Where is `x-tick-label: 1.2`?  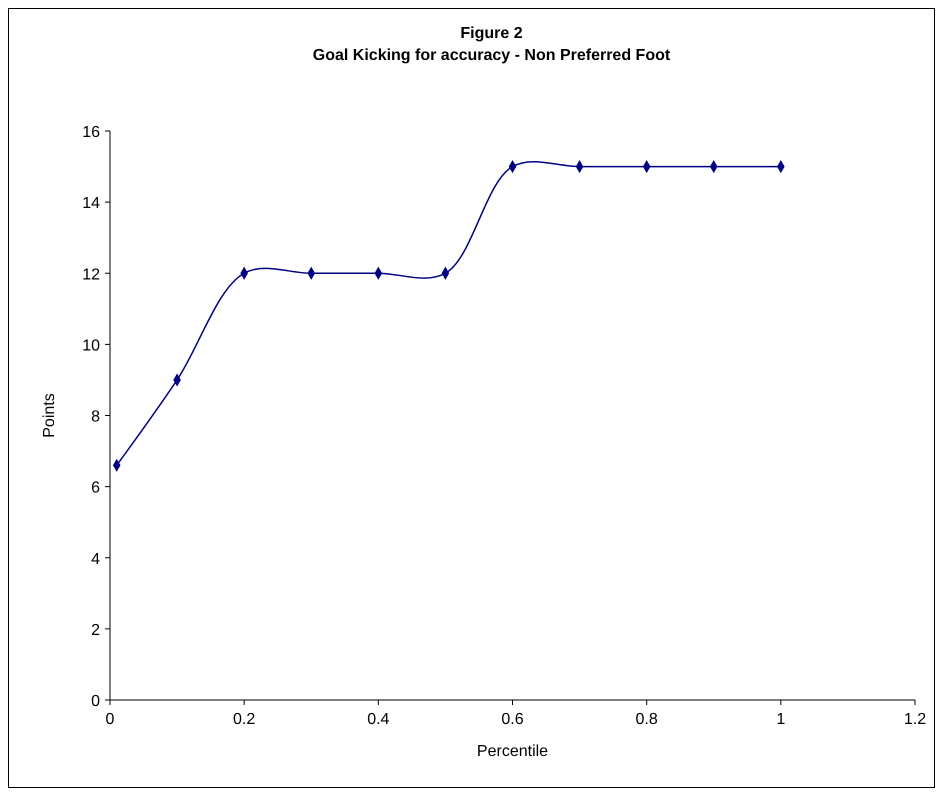 x-tick-label: 1.2 is located at coordinates (915, 719).